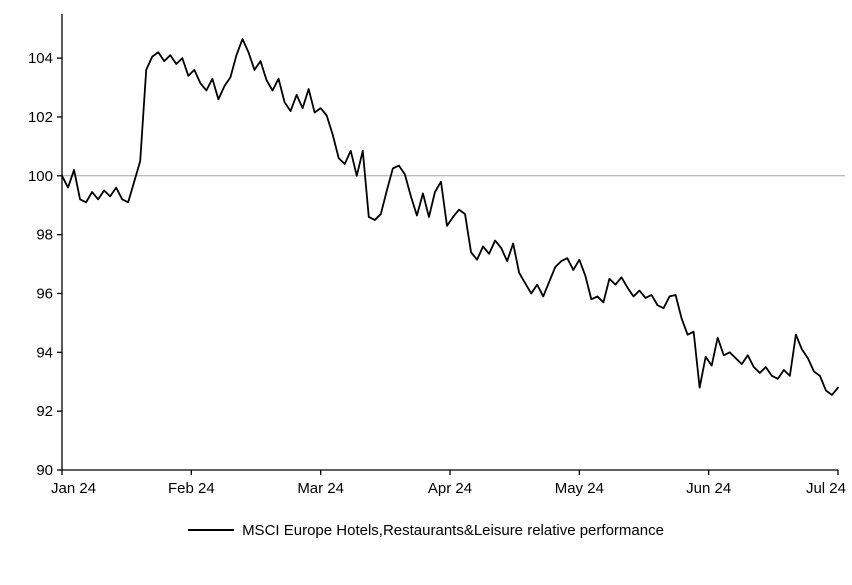 This screenshot has height=585, width=852. I want to click on x-tick-label: Apr 24, so click(450, 488).